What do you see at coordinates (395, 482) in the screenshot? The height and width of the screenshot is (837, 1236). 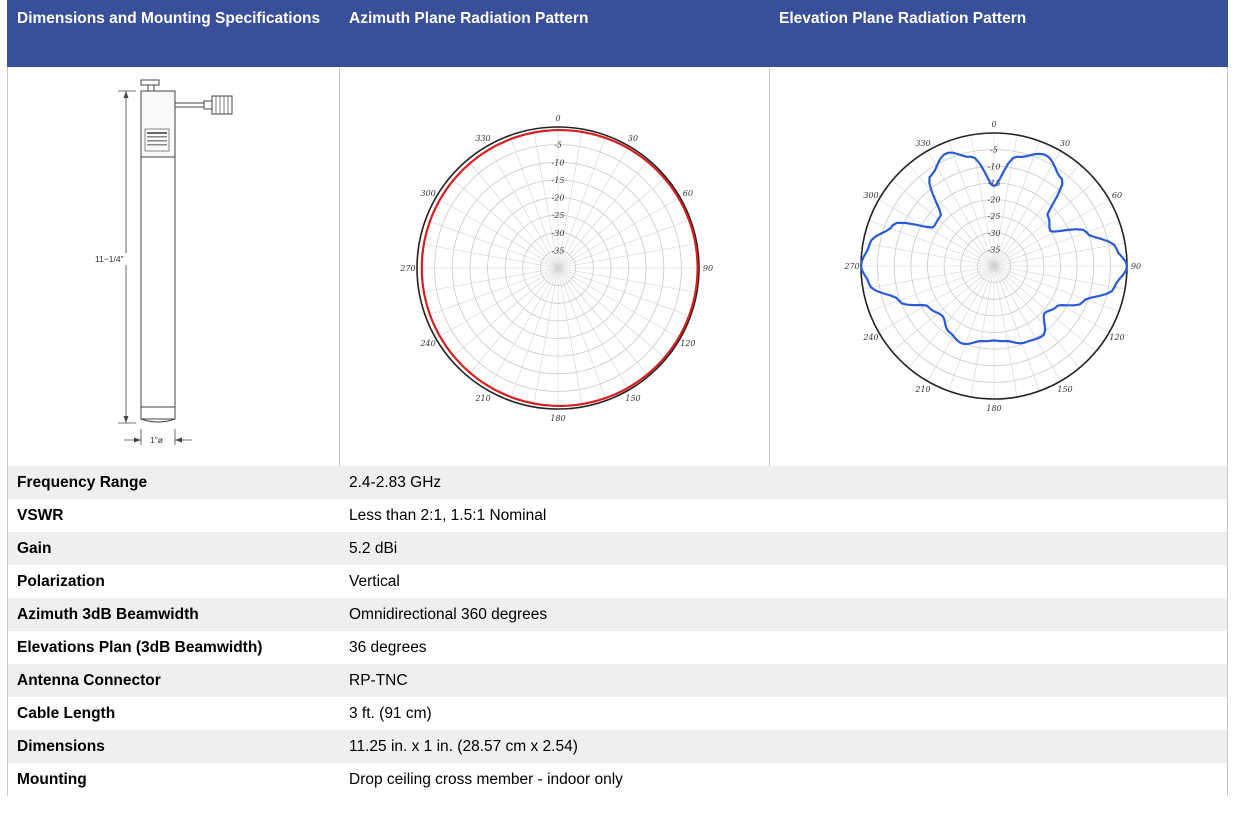 I see `spec-value: 2.4-2.83 GHz` at bounding box center [395, 482].